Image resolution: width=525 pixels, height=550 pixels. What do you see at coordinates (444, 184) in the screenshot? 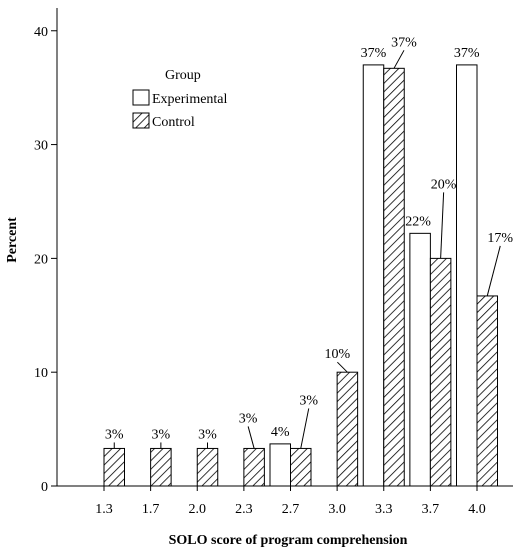
I see `data-label-control: 20%` at bounding box center [444, 184].